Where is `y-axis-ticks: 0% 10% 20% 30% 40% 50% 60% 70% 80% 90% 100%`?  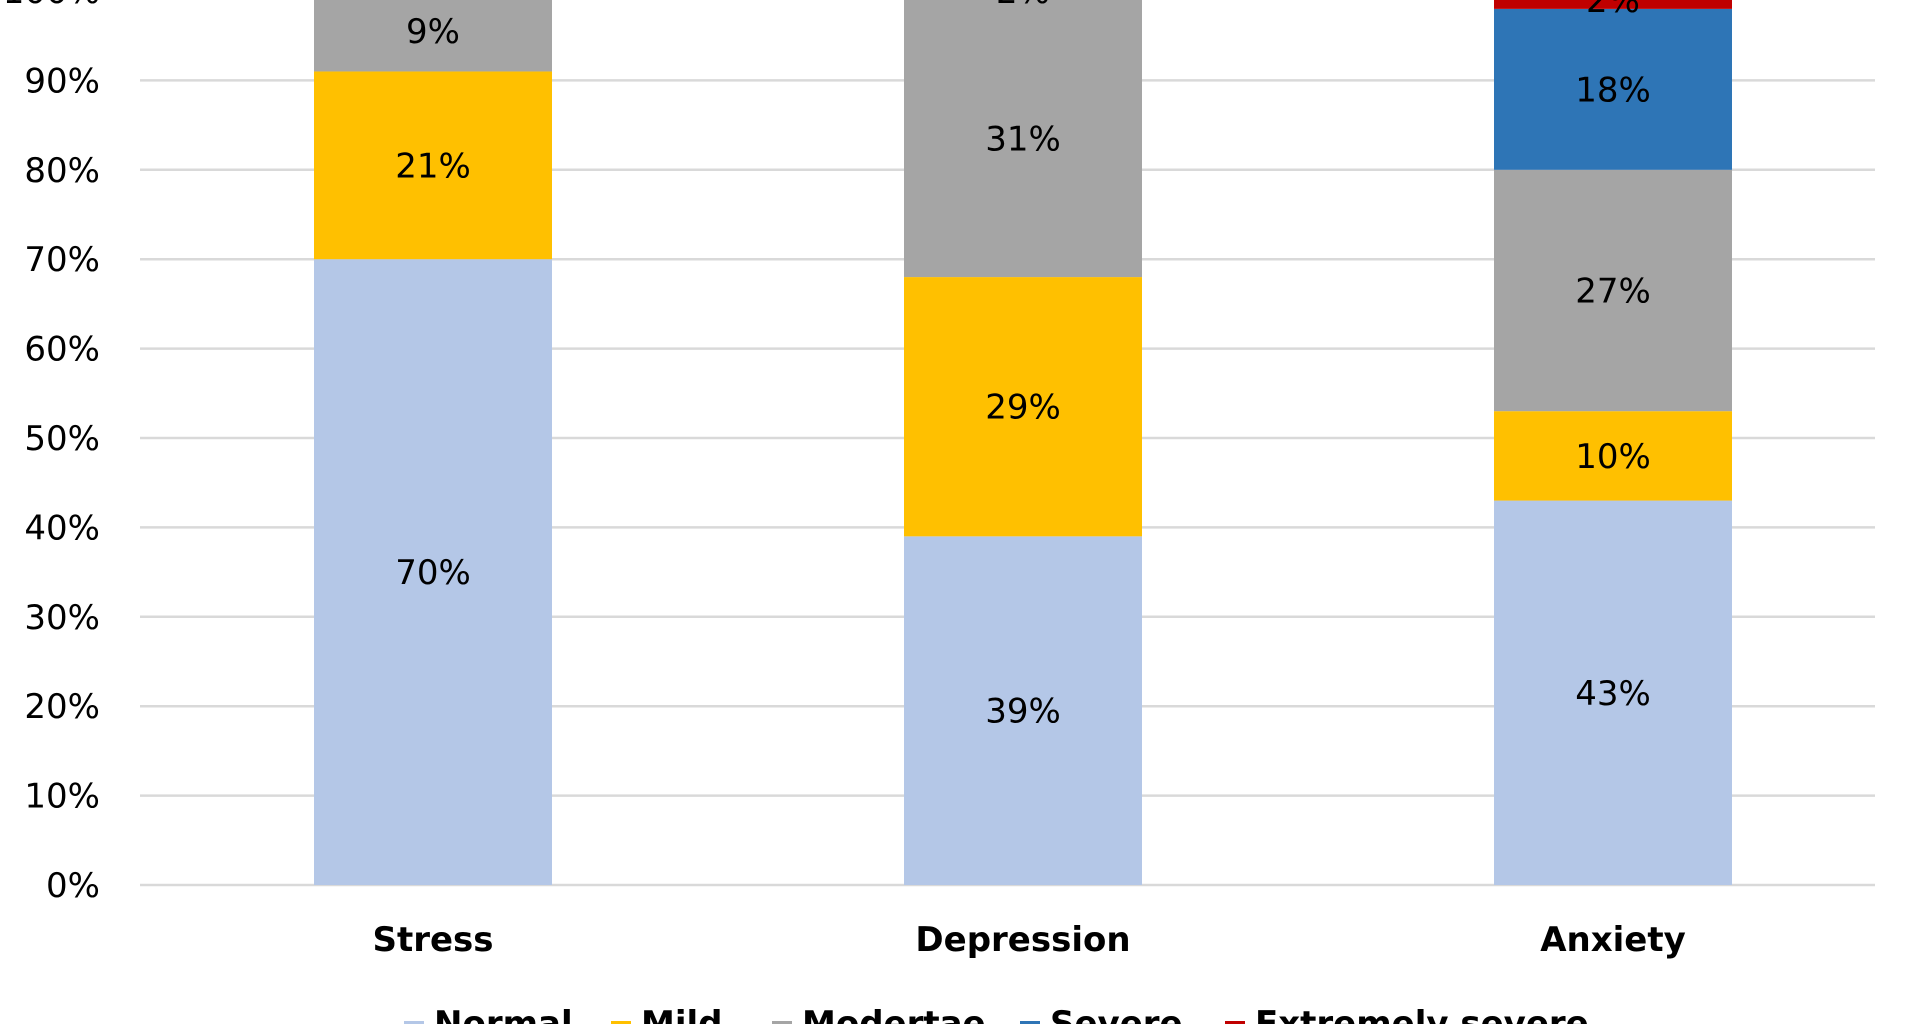
y-axis-ticks: 0% 10% 20% 30% 40% 50% 60% 70% 80% 90% 100% is located at coordinates (51, 453).